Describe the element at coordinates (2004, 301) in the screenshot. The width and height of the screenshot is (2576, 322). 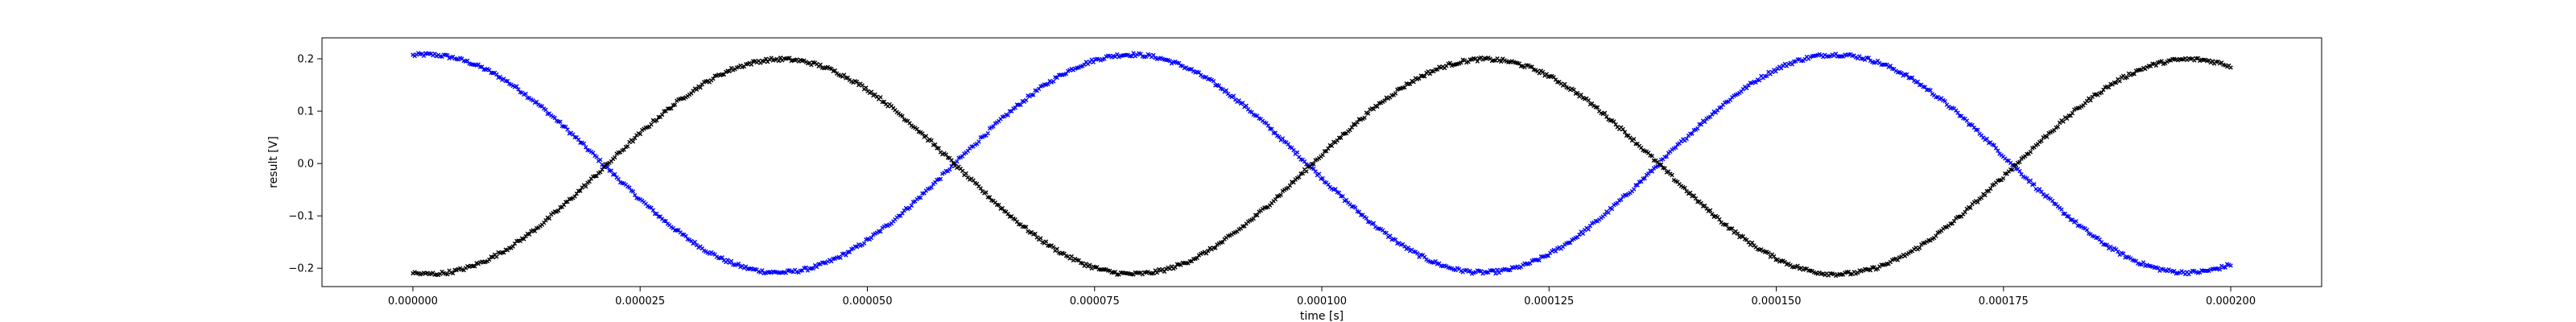
I see `x-tick-label: 0.000175` at that location.